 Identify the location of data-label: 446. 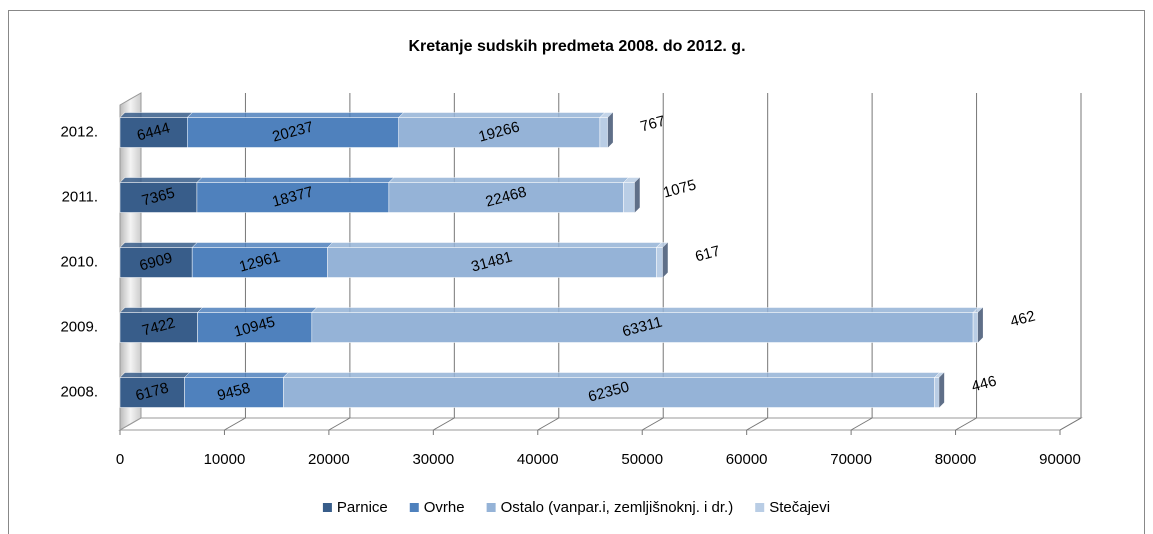
(984, 384).